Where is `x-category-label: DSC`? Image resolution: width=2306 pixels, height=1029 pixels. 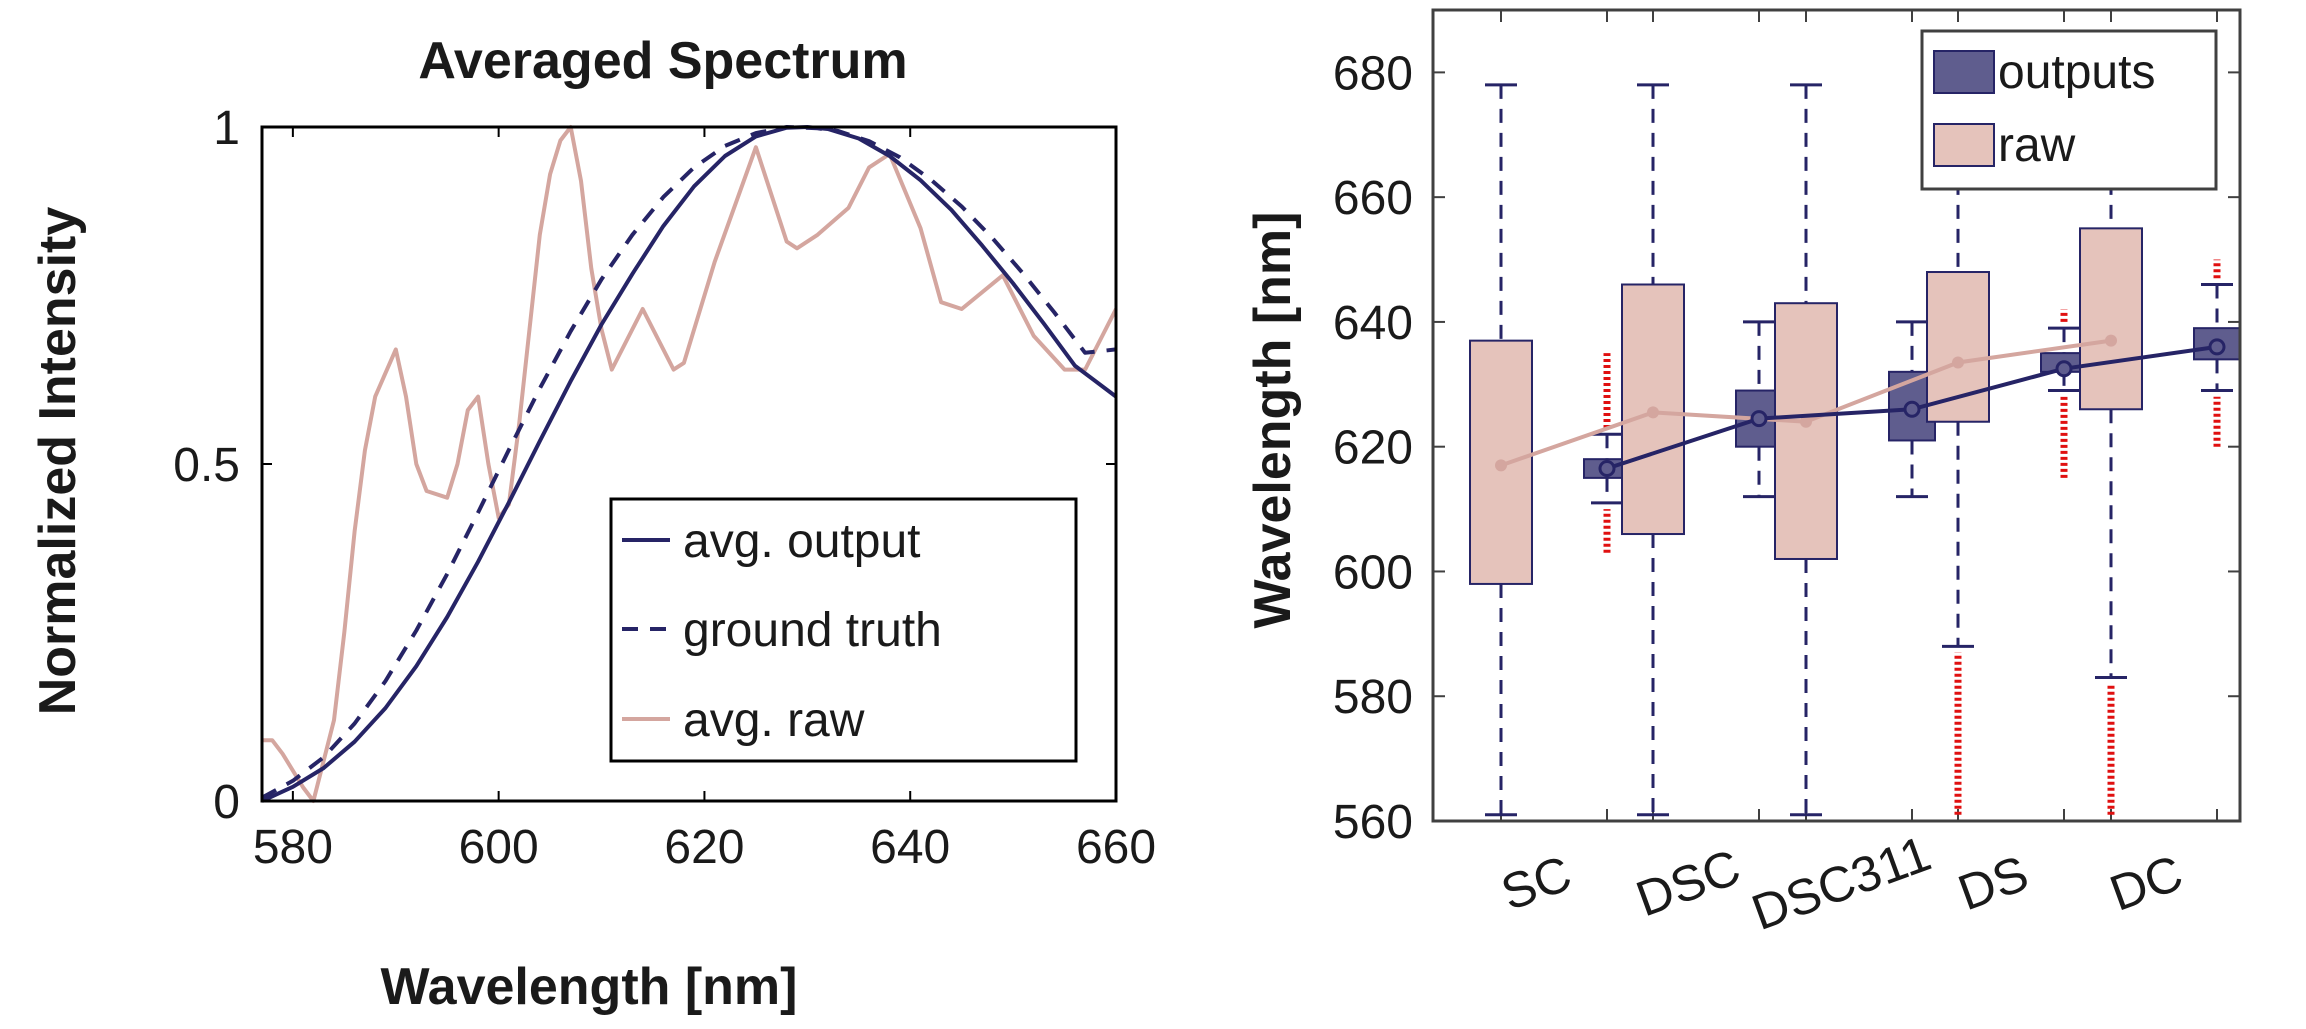 x-category-label: DSC is located at coordinates (1688, 883).